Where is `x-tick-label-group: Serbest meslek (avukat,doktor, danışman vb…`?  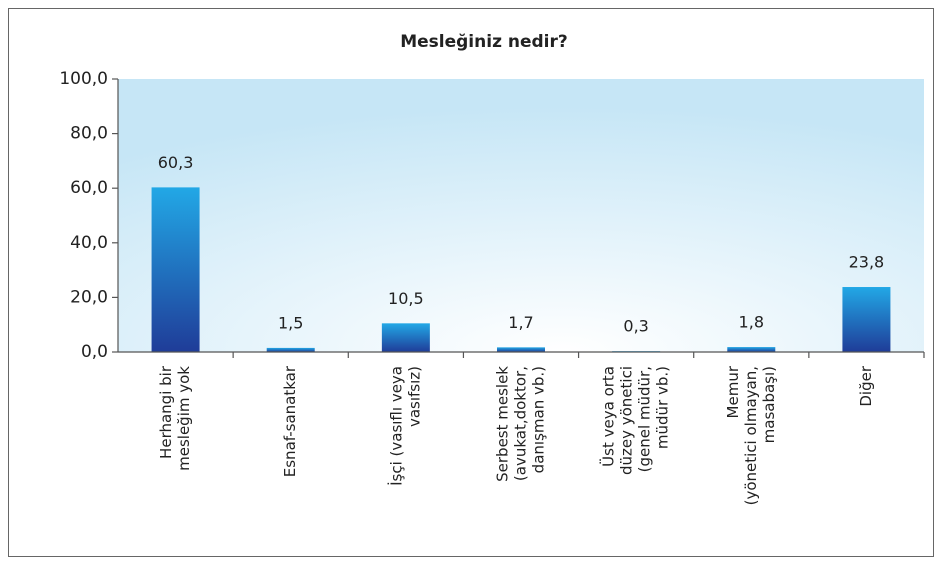 x-tick-label-group: Serbest meslek (avukat,doktor, danışman vb… is located at coordinates (521, 424).